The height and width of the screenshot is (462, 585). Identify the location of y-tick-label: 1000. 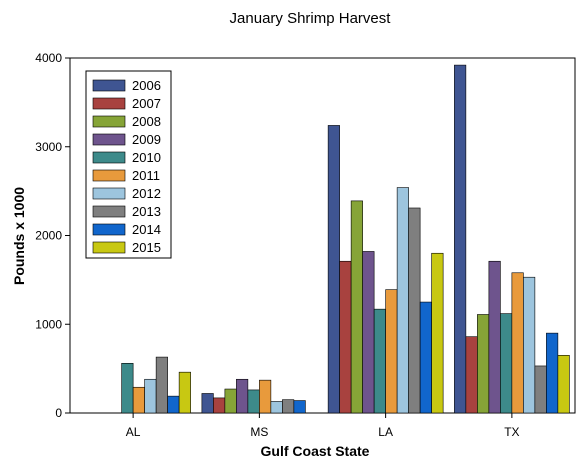
(48, 324).